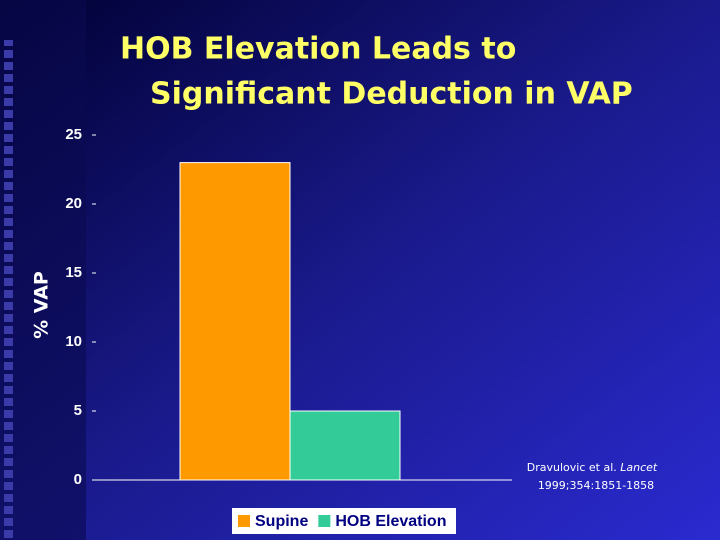 The width and height of the screenshot is (720, 540). I want to click on y-tick-label: 0, so click(78, 479).